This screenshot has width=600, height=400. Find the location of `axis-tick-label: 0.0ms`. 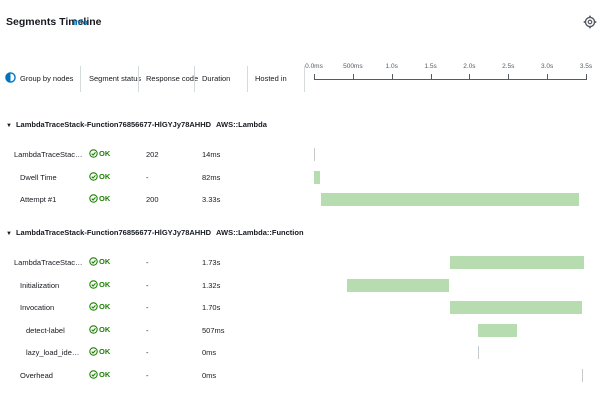

axis-tick-label: 0.0ms is located at coordinates (314, 66).